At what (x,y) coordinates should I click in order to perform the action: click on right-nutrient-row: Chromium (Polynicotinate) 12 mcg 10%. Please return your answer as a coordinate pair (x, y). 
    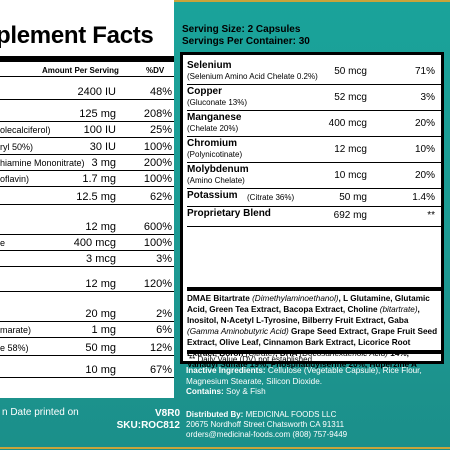
    Looking at the image, I should click on (314, 150).